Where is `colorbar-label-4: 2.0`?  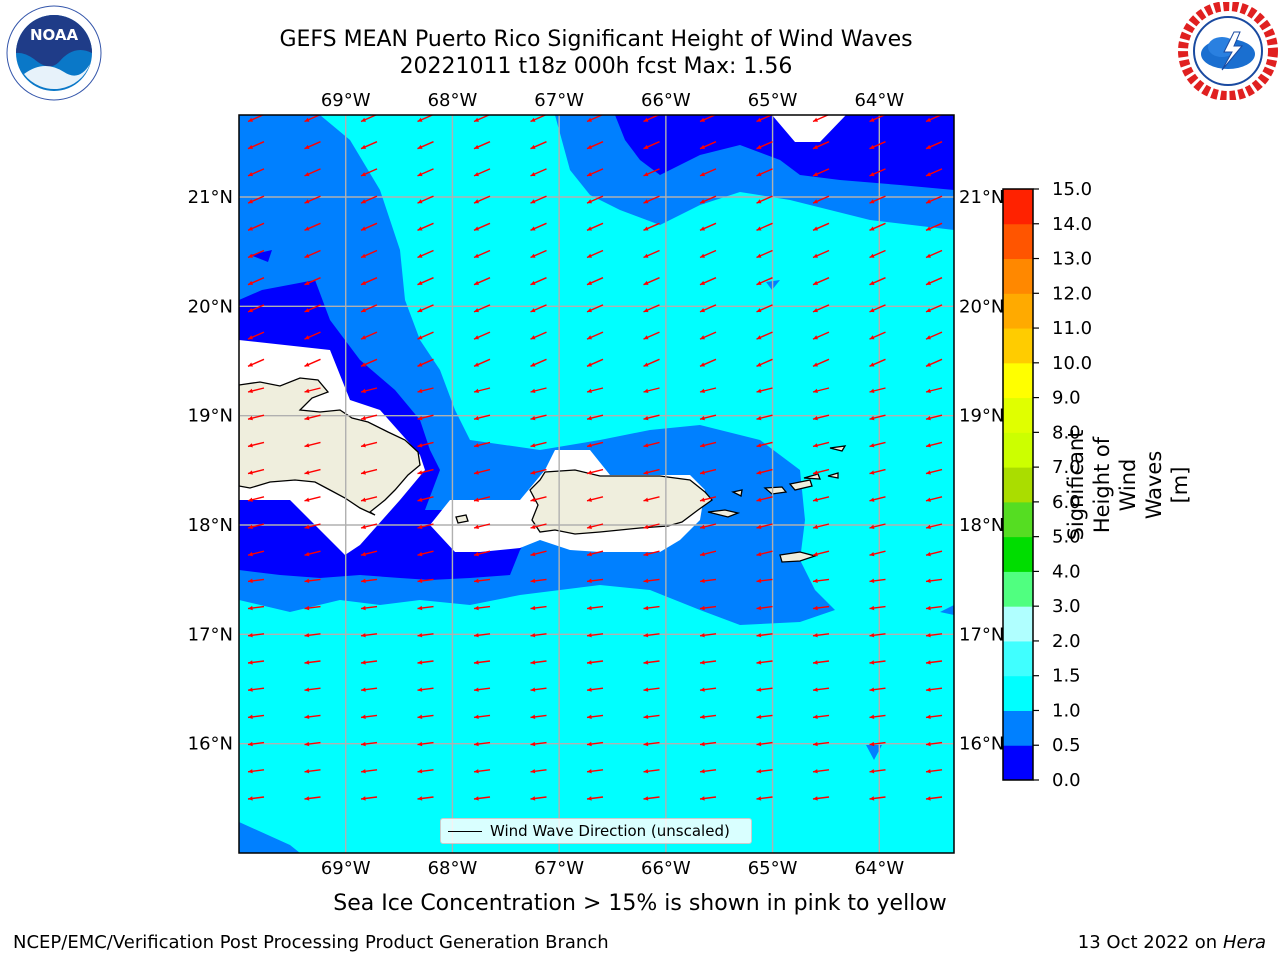 colorbar-label-4: 2.0 is located at coordinates (1066, 641).